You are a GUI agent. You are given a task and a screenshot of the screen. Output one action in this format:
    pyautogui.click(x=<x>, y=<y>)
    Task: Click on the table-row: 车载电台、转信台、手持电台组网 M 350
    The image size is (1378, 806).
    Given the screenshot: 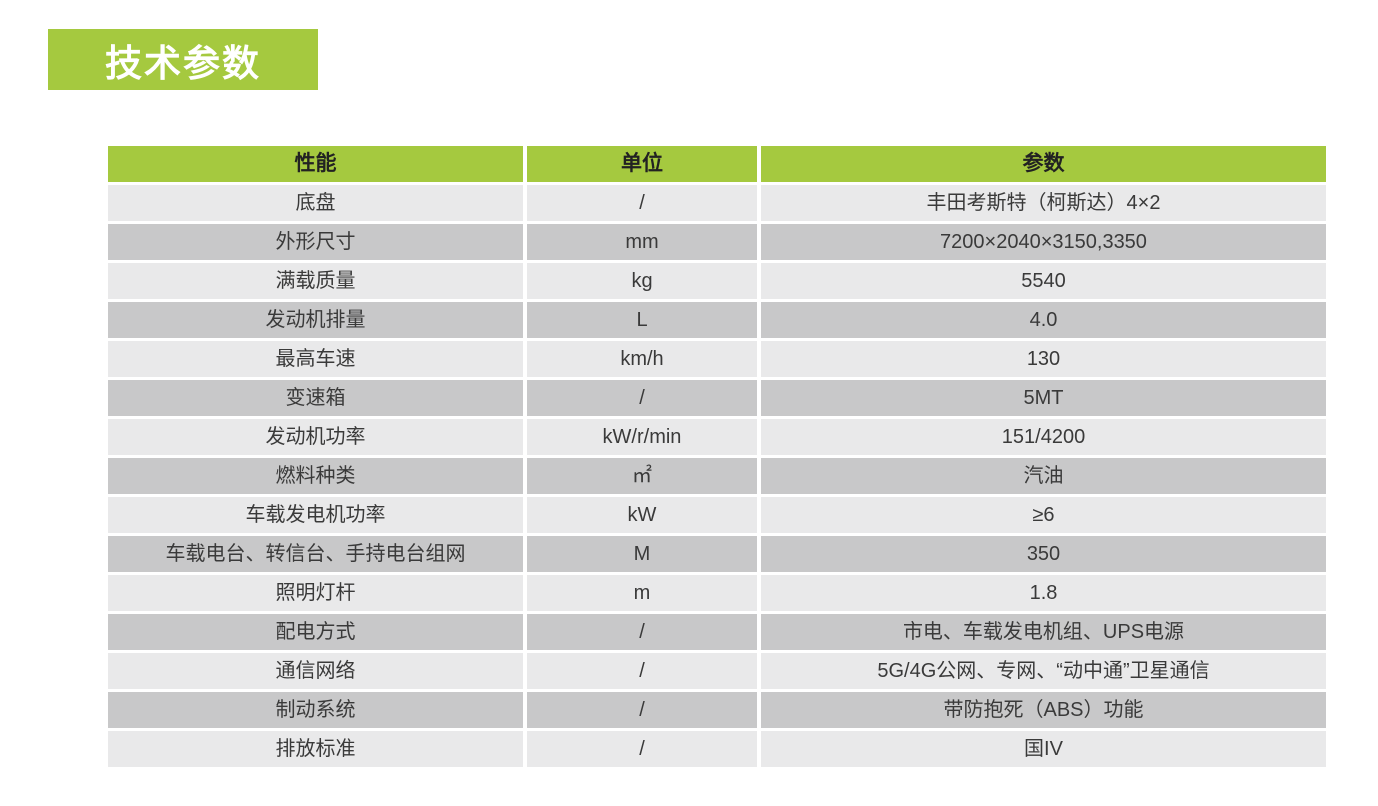 What is the action you would take?
    pyautogui.click(x=717, y=554)
    